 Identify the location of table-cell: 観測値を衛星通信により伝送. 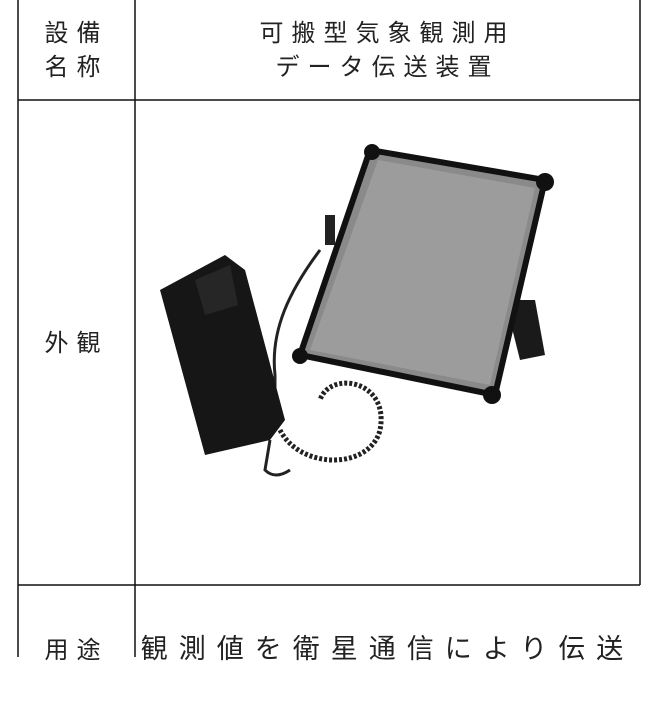
(387, 650).